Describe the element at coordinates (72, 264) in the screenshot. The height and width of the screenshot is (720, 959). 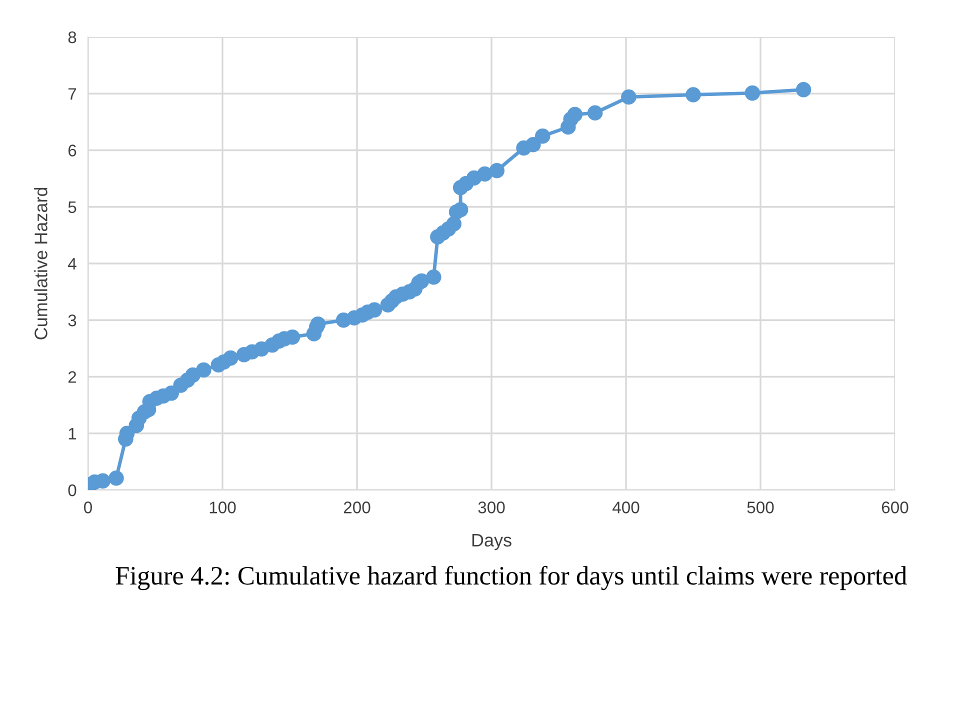
I see `y-tick-label: 4` at that location.